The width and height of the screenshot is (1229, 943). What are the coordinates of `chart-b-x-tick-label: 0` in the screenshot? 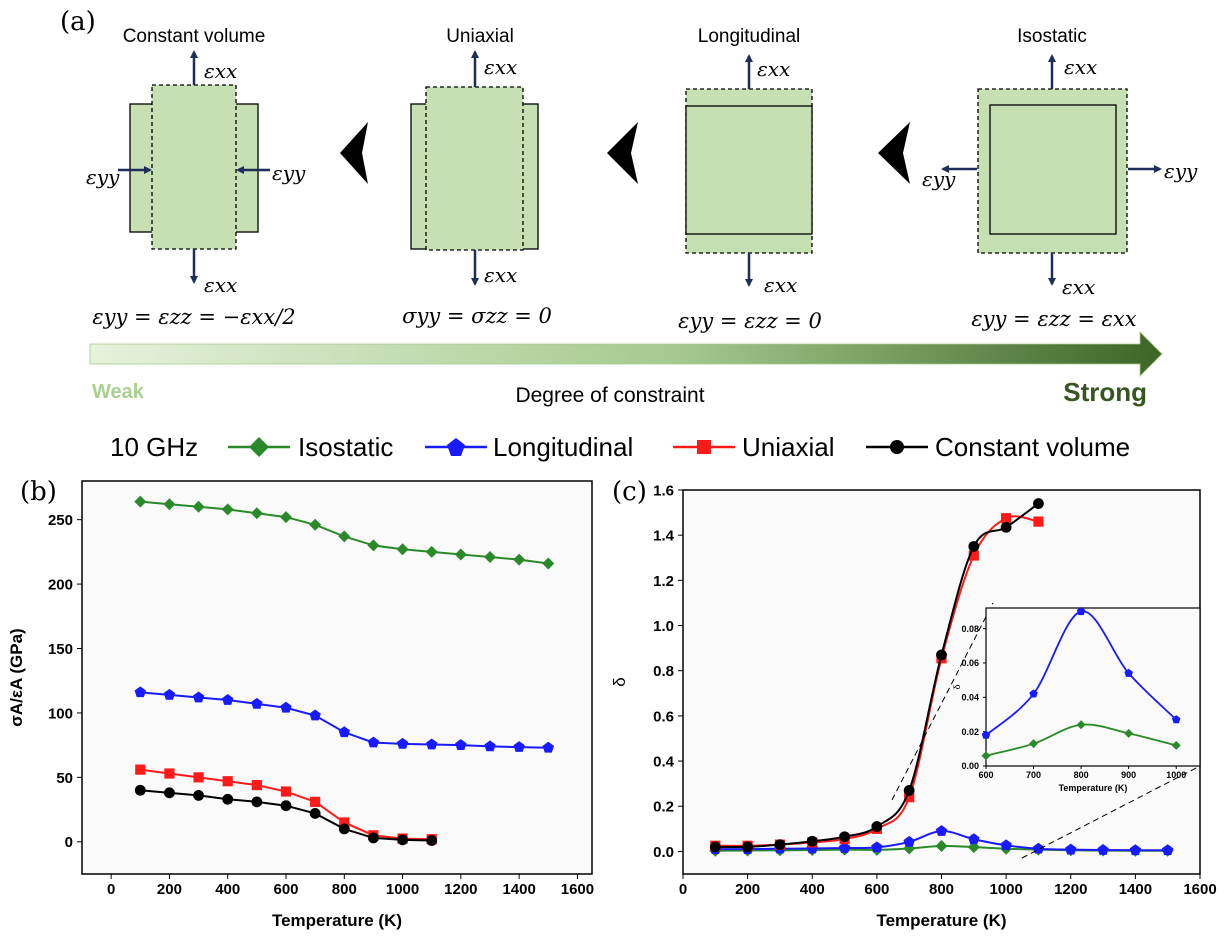 It's located at (111, 889).